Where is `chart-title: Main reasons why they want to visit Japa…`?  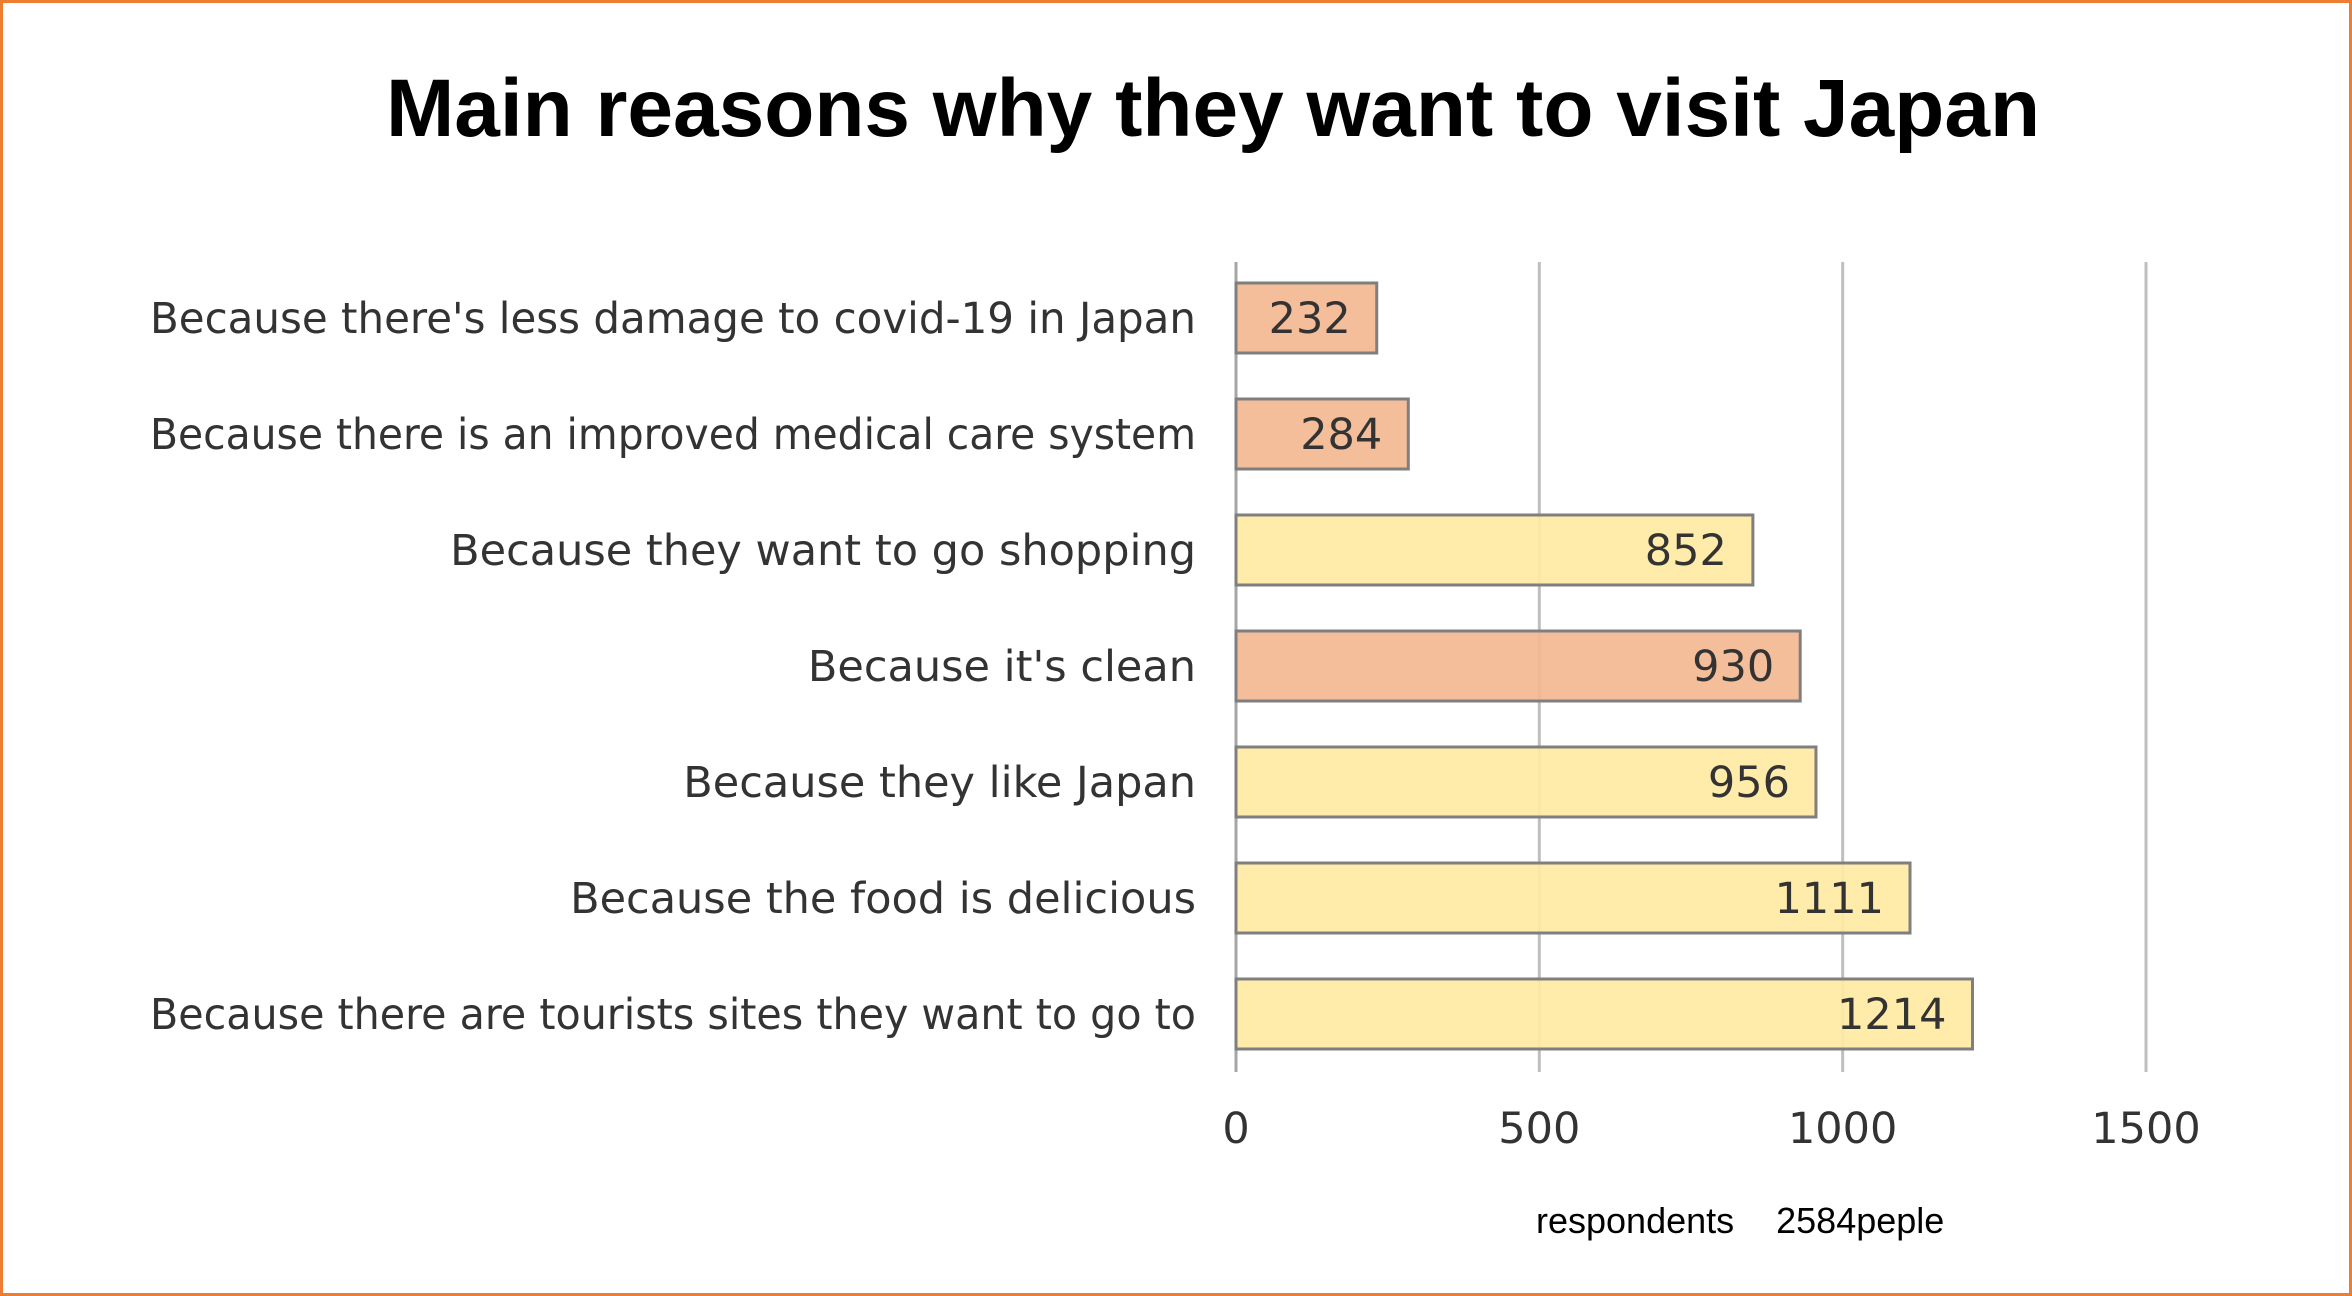
chart-title: Main reasons why they want to visit Japa… is located at coordinates (1213, 108).